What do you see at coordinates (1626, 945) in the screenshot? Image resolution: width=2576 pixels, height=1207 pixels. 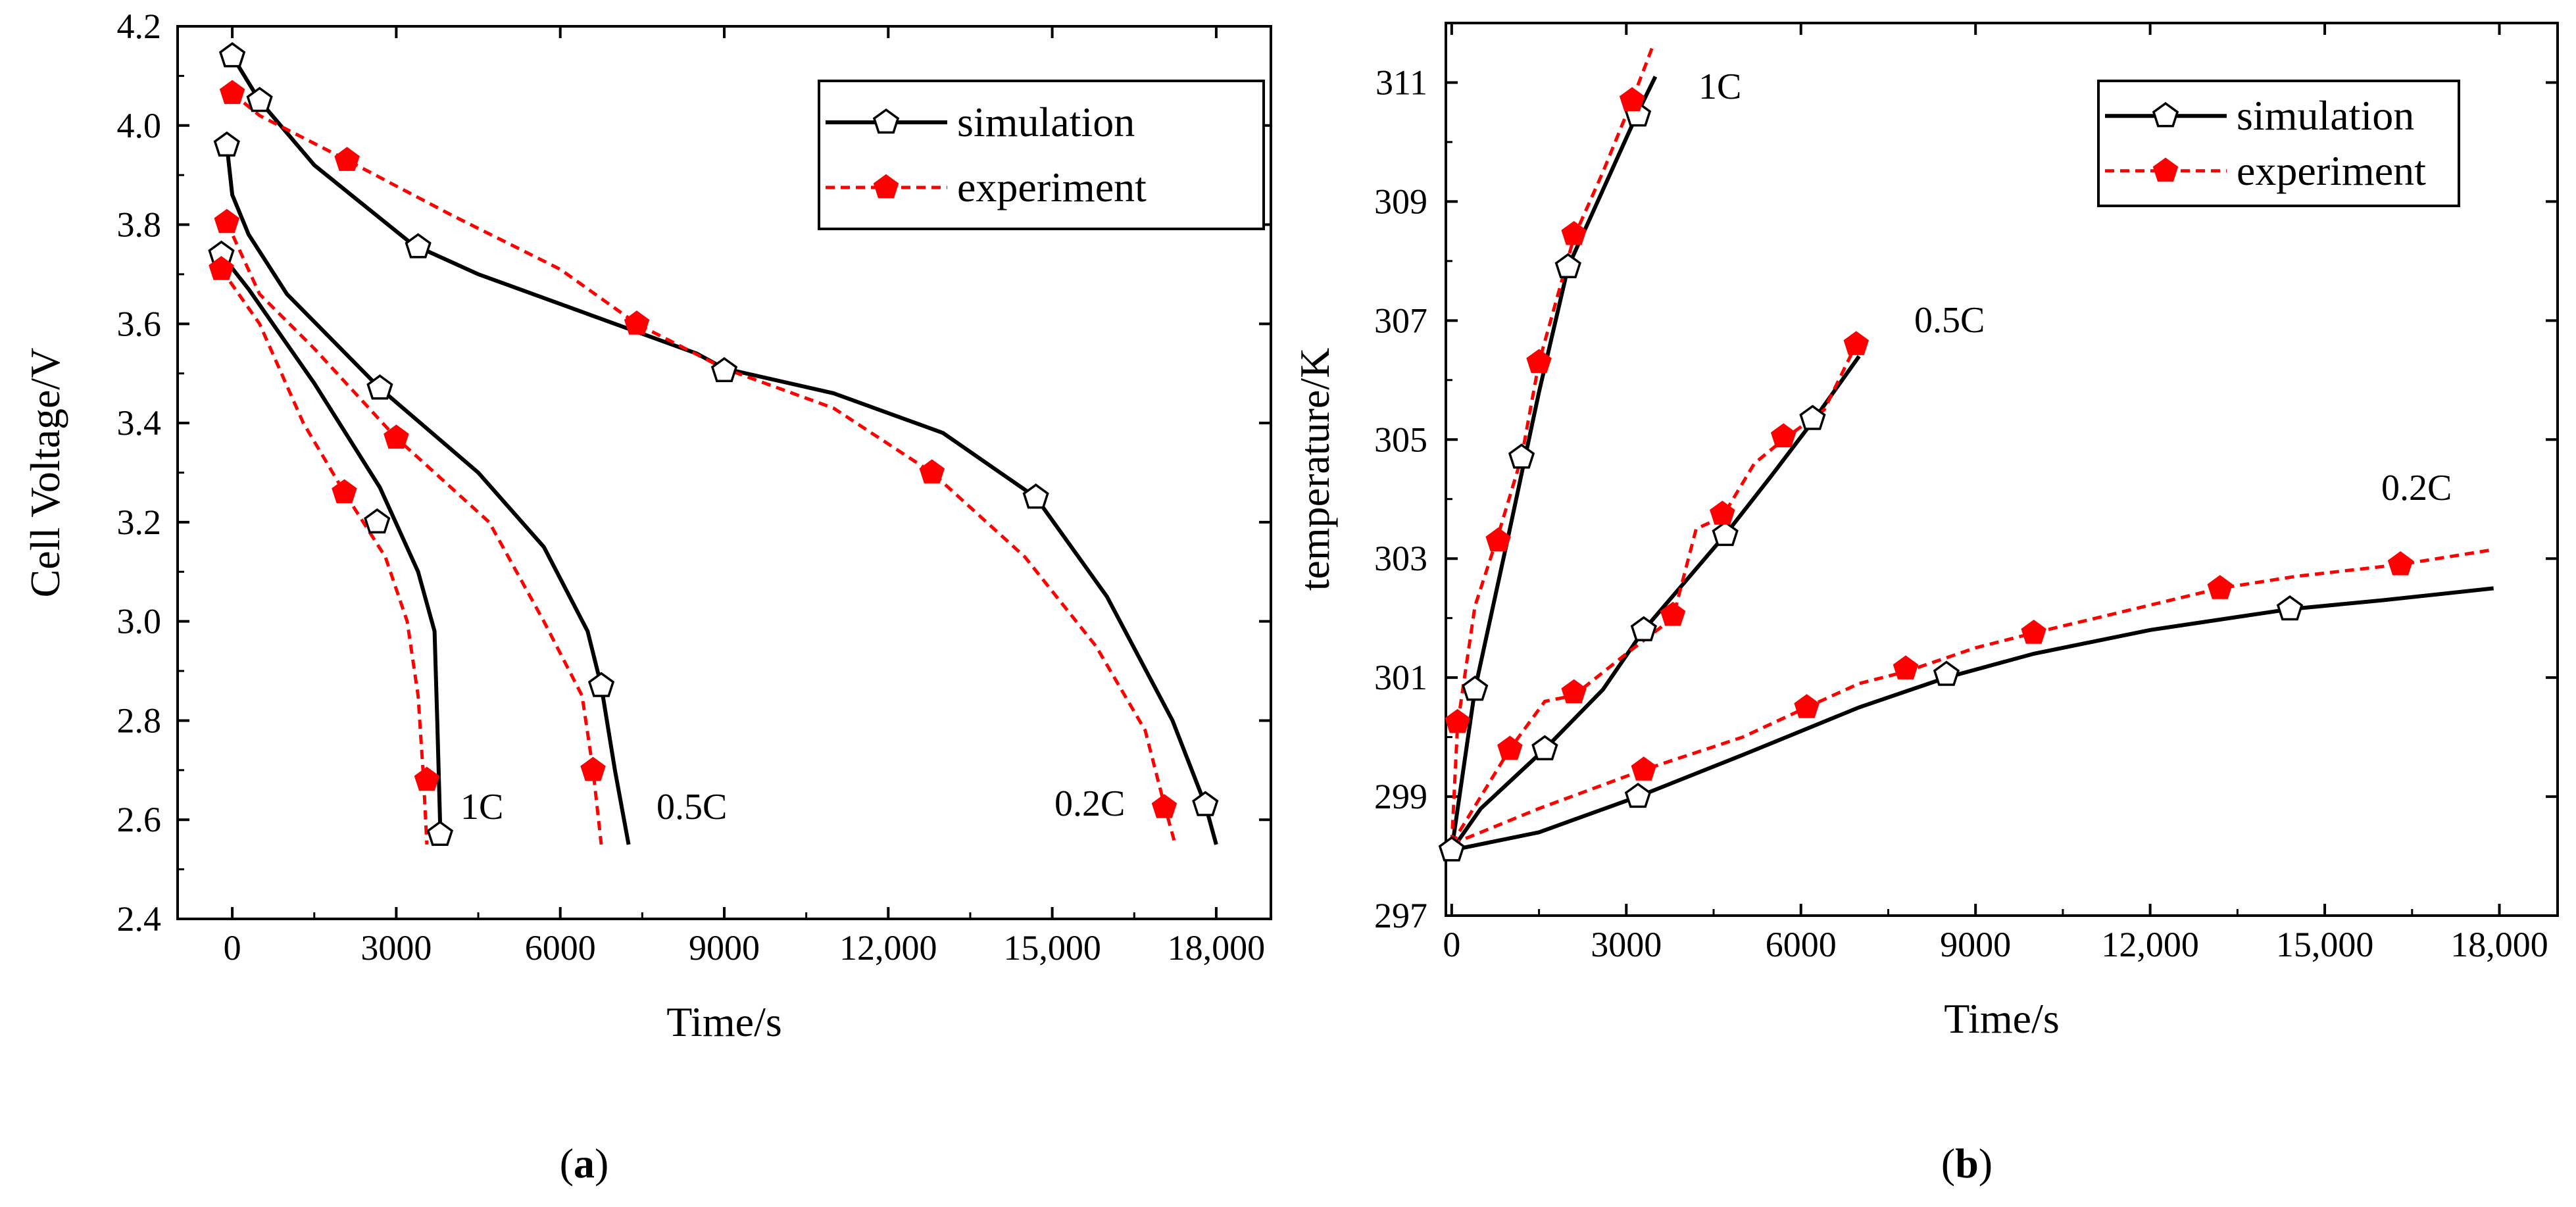 I see `chart-b-x-tick-label: 3000` at bounding box center [1626, 945].